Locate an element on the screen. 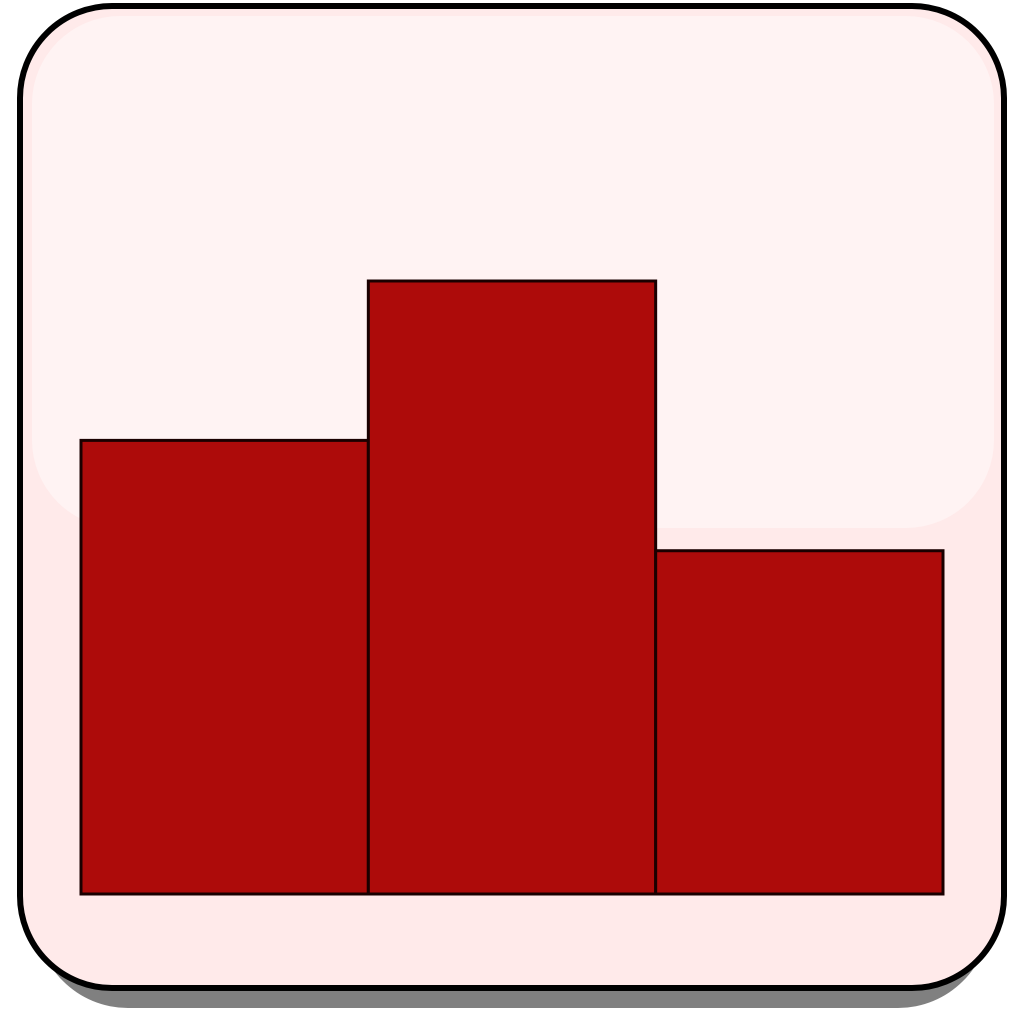 The image size is (1024, 1024). bar-left is located at coordinates (224, 667).